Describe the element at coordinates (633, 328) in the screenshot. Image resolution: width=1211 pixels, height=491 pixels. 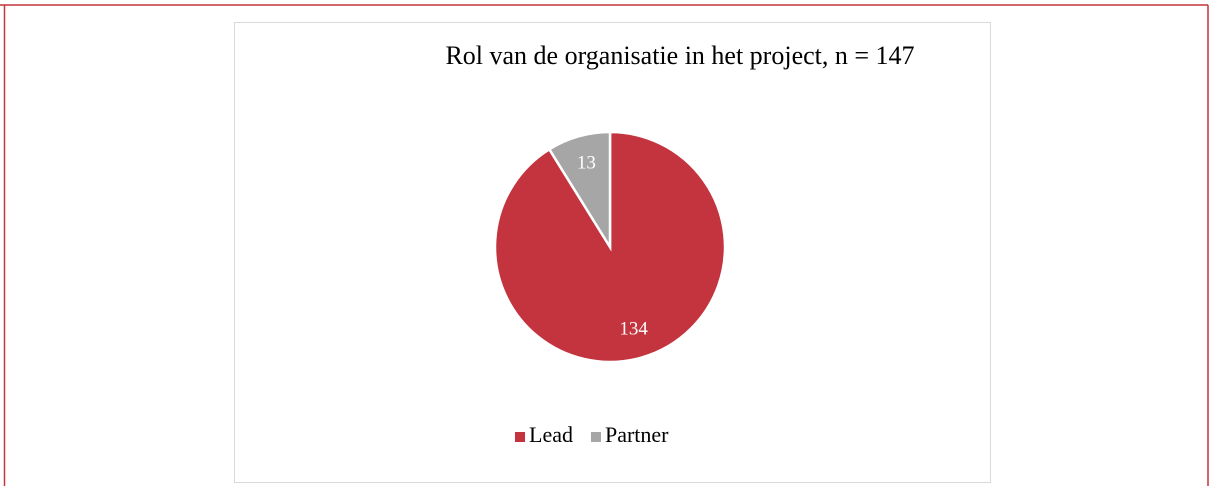
I see `data-label: 134` at that location.